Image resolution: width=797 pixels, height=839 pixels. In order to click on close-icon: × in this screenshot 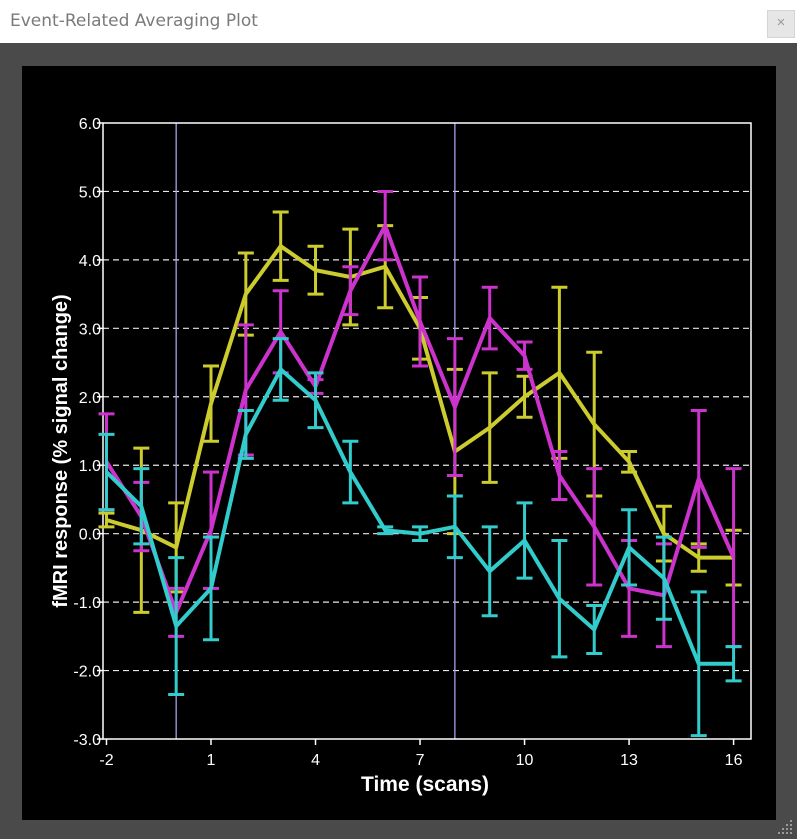, I will do `click(781, 22)`.